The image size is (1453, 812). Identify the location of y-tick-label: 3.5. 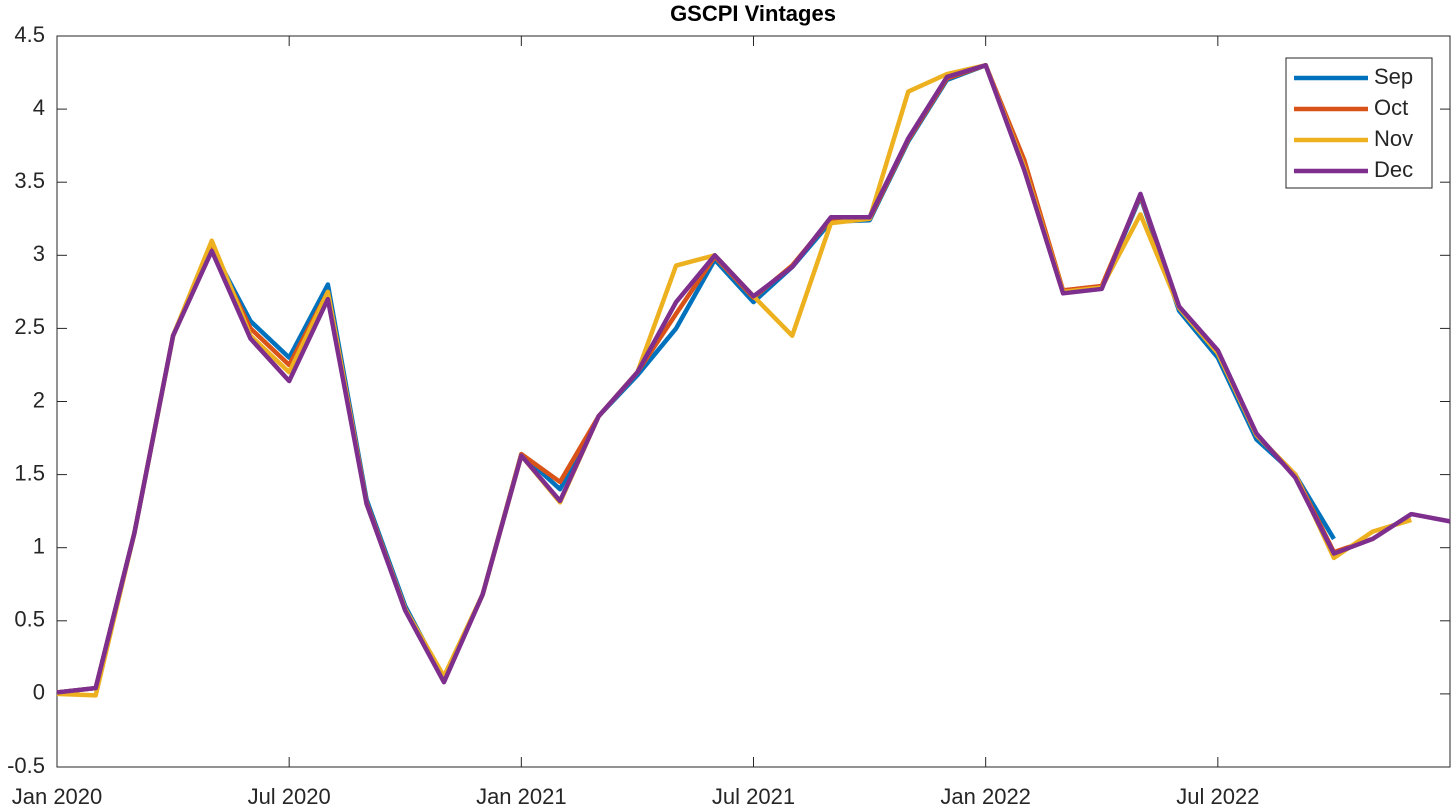
(29, 180).